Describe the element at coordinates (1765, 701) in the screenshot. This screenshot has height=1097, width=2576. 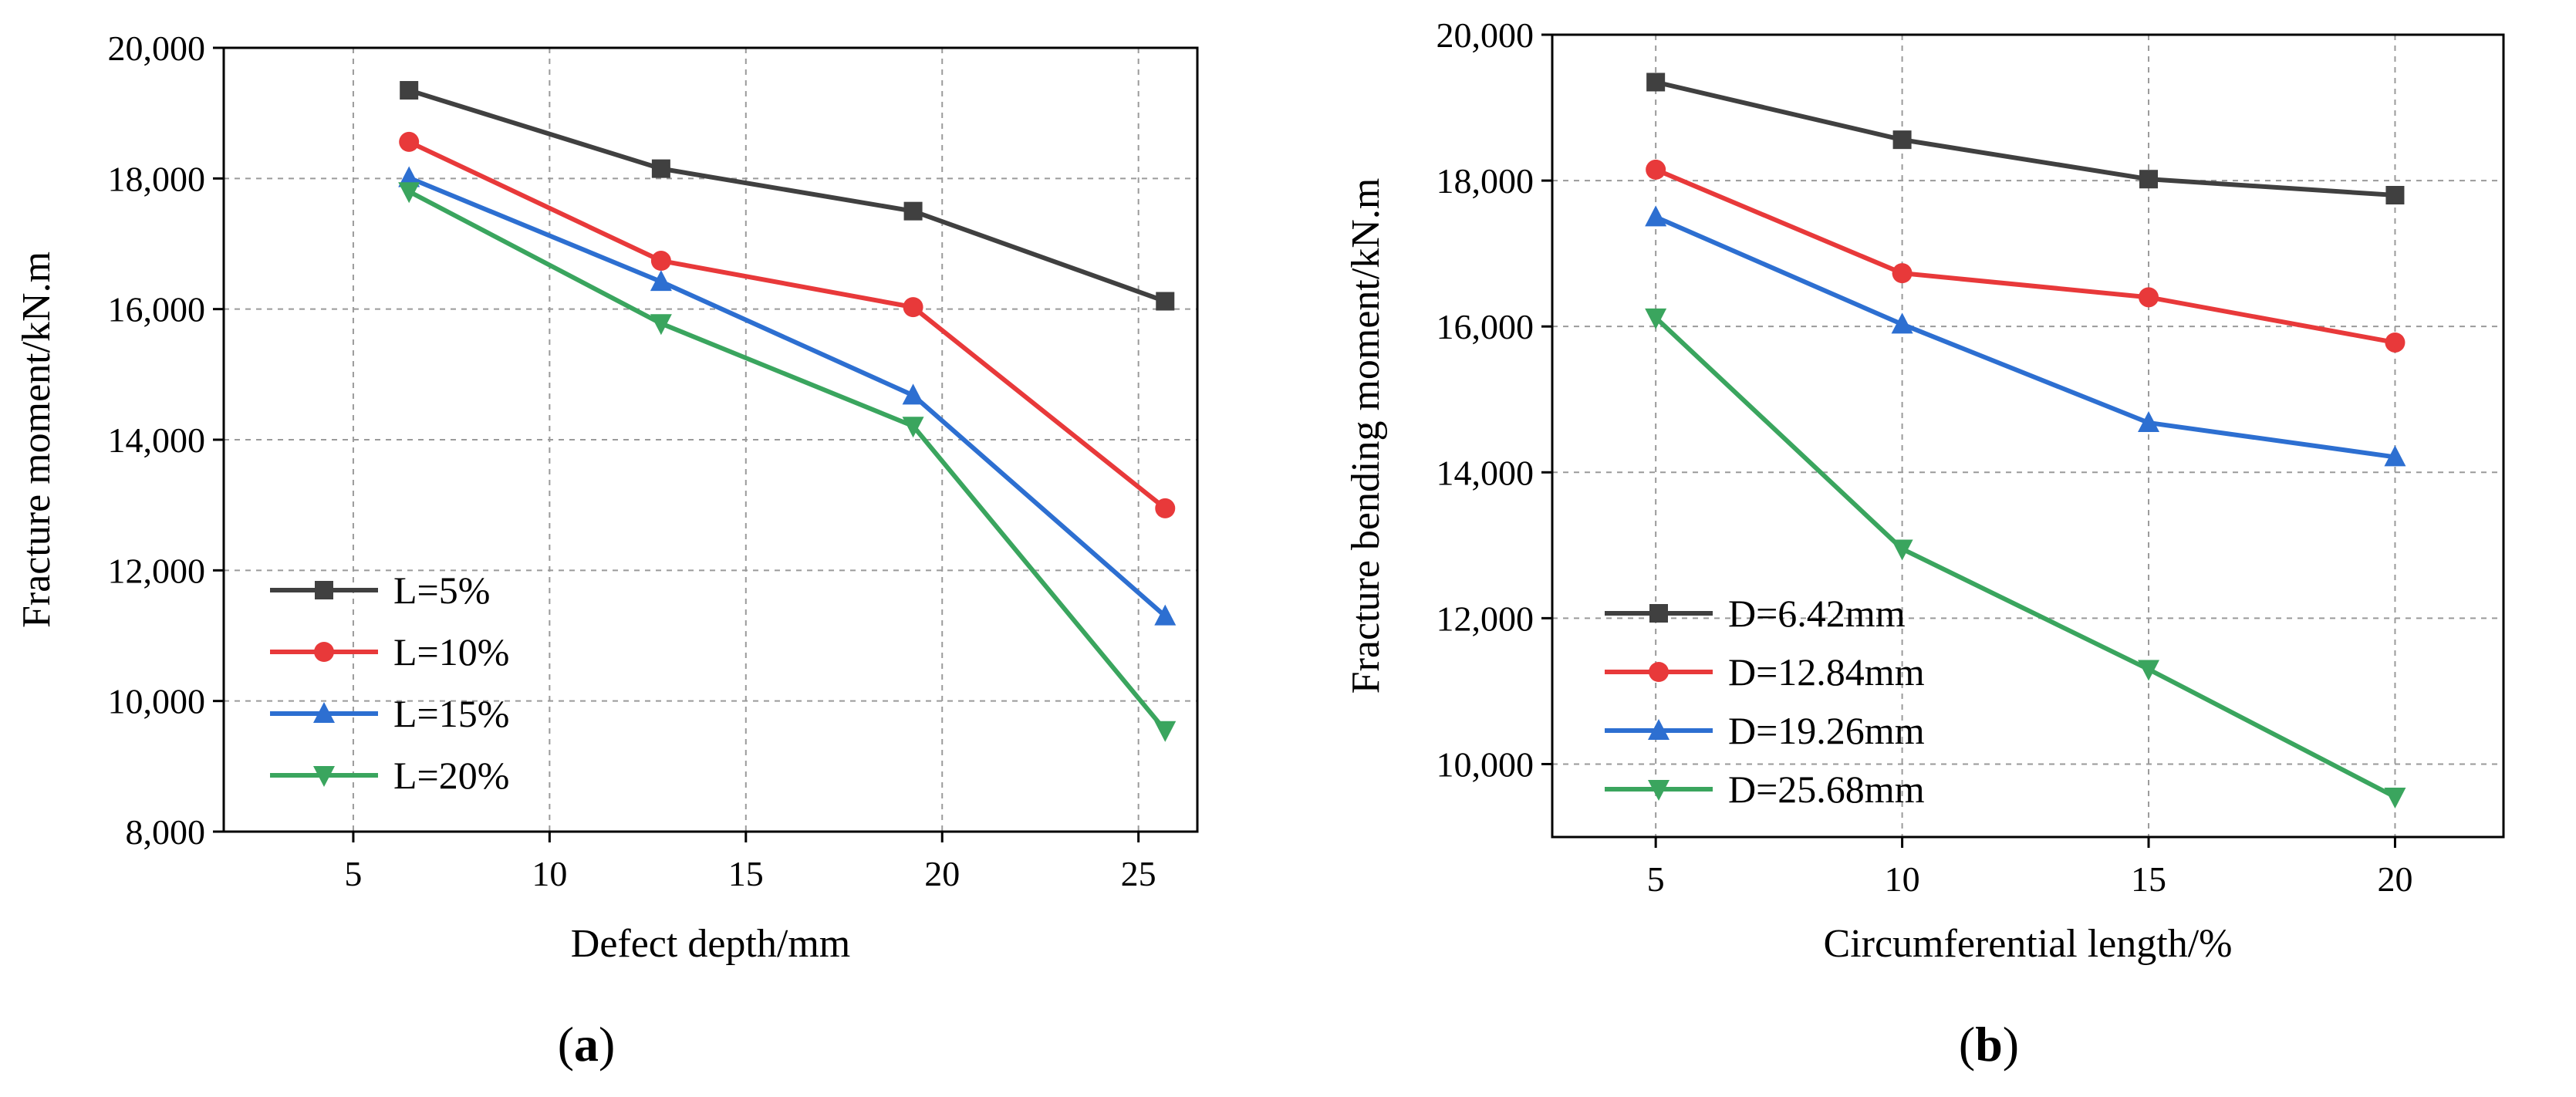
I see `legend: D=6.42mm D=12.84mm D=19.26mm D=25.68mm` at that location.